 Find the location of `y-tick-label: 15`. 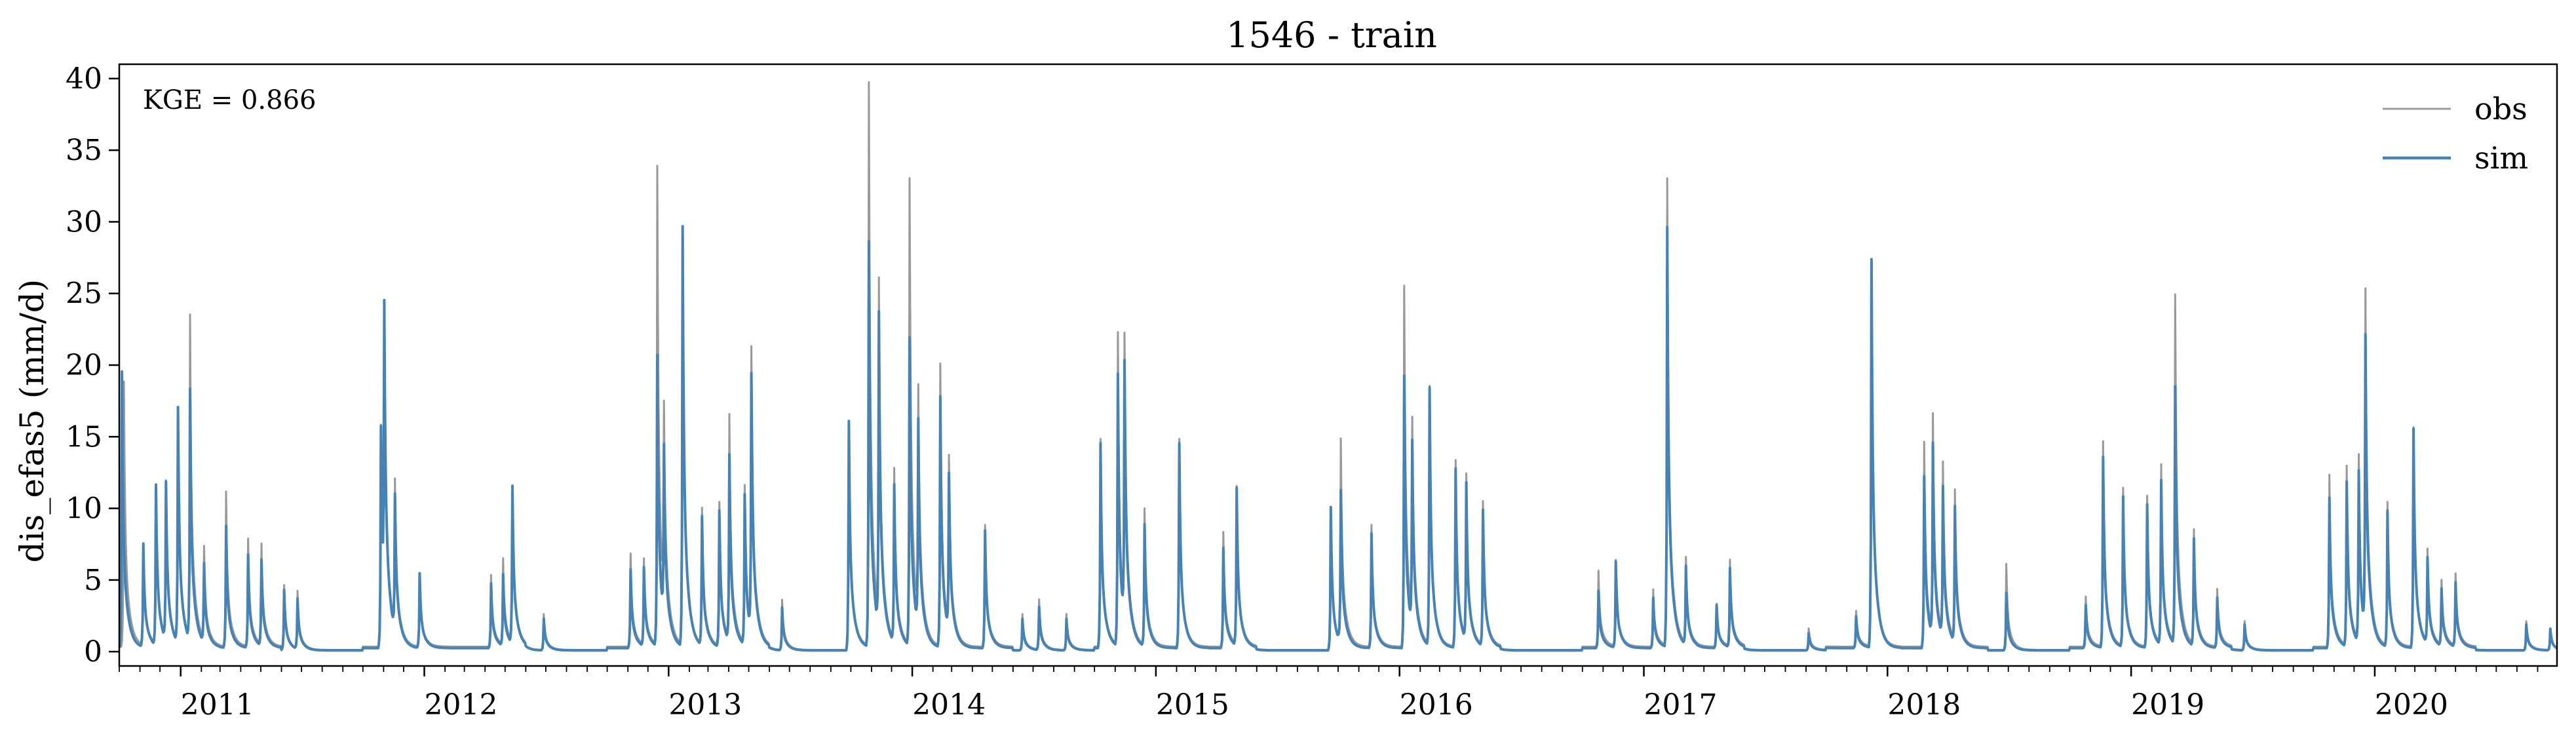

y-tick-label: 15 is located at coordinates (84, 437).